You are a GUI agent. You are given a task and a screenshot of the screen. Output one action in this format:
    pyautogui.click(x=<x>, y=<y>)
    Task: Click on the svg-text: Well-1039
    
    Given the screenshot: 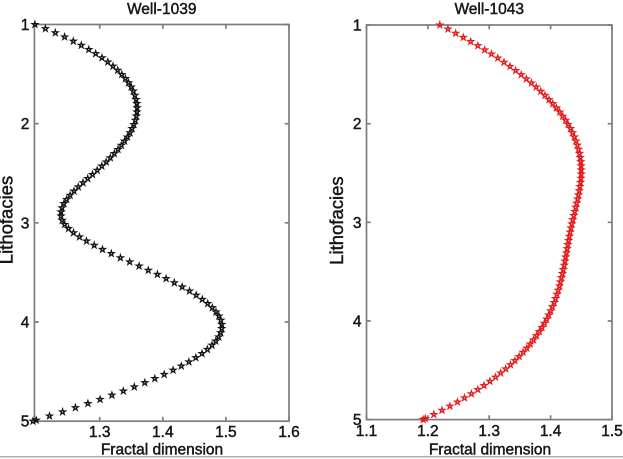 What is the action you would take?
    pyautogui.click(x=162, y=9)
    